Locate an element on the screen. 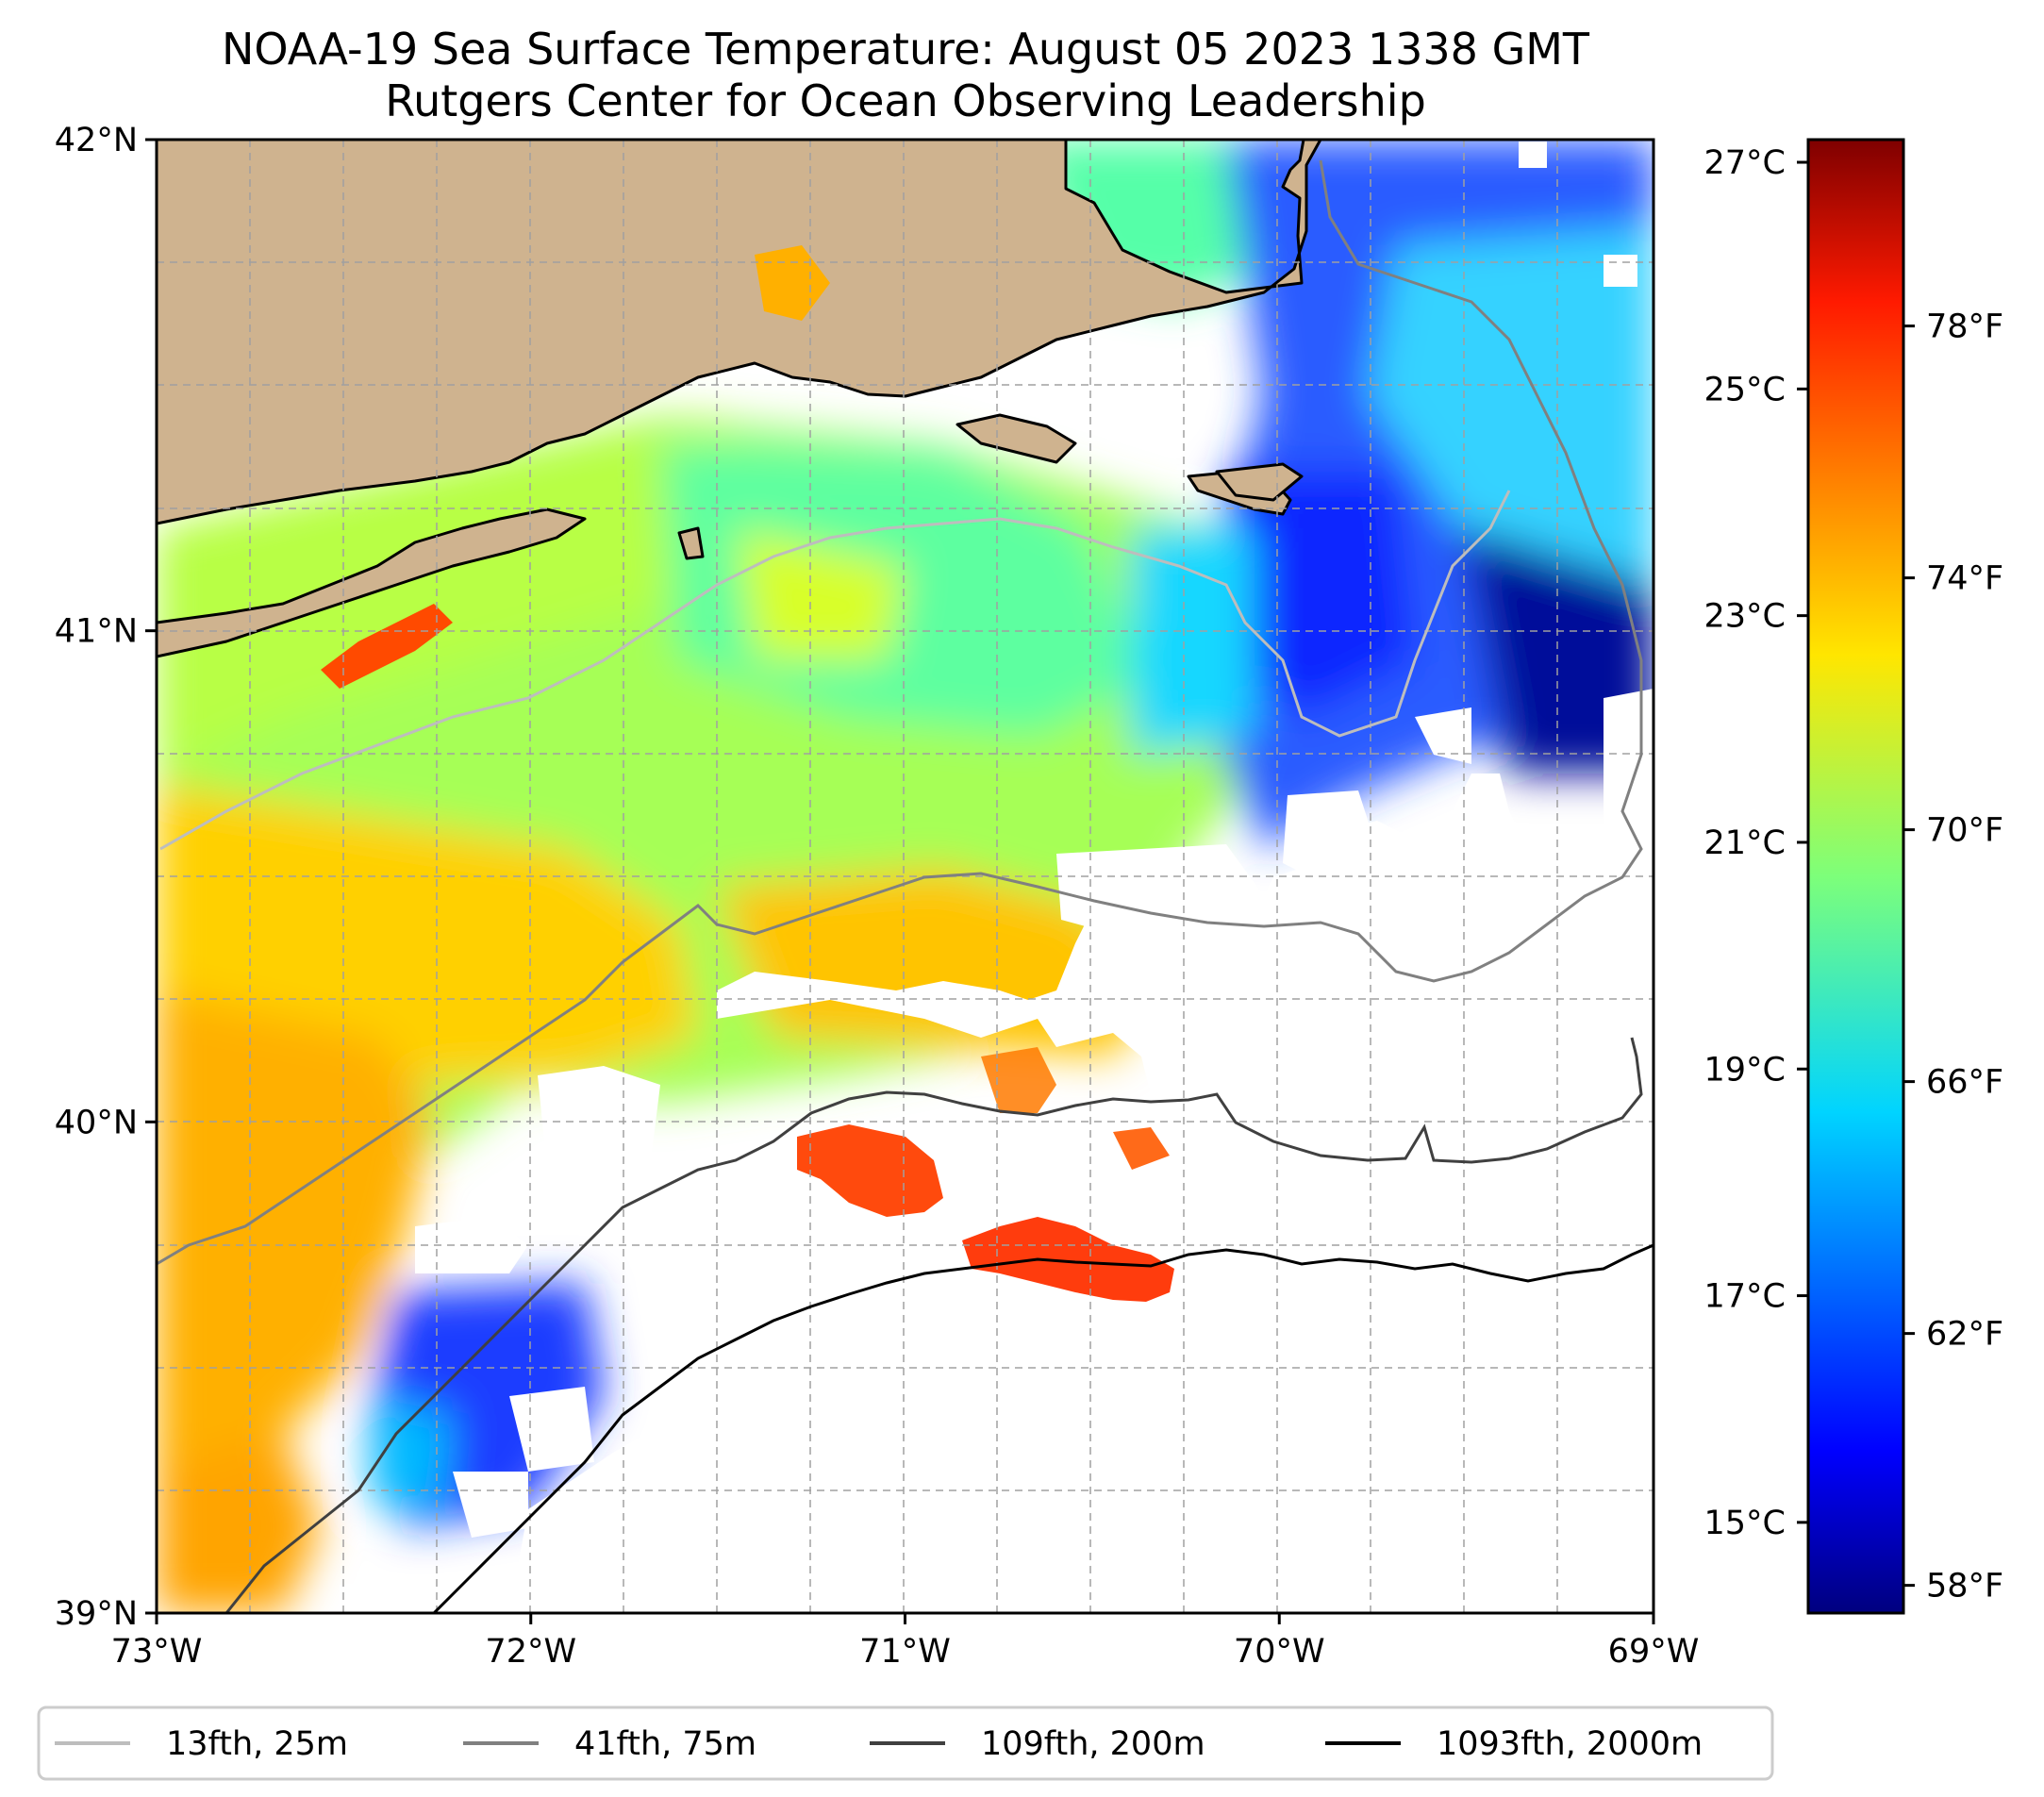 This screenshot has width=2044, height=1797. longitude-ticks: 73°W 72°W 71°W 70°W 69°W is located at coordinates (905, 1642).